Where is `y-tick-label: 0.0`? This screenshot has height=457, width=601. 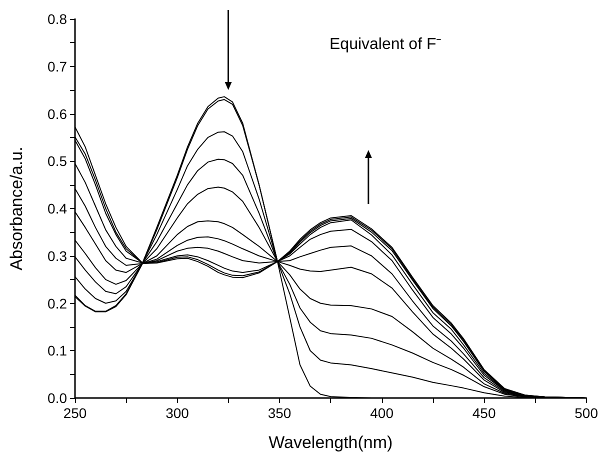
y-tick-label: 0.0 is located at coordinates (58, 398).